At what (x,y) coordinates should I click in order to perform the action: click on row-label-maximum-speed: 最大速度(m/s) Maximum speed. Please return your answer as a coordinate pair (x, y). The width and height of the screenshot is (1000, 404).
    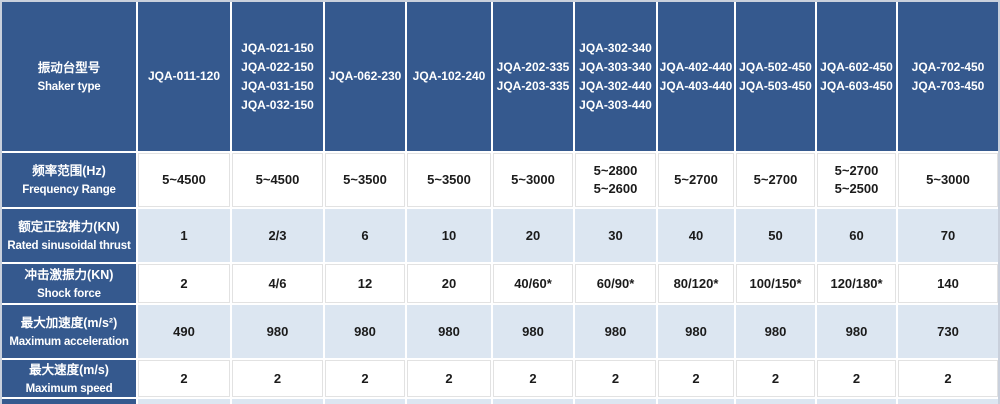
    Looking at the image, I should click on (70, 379).